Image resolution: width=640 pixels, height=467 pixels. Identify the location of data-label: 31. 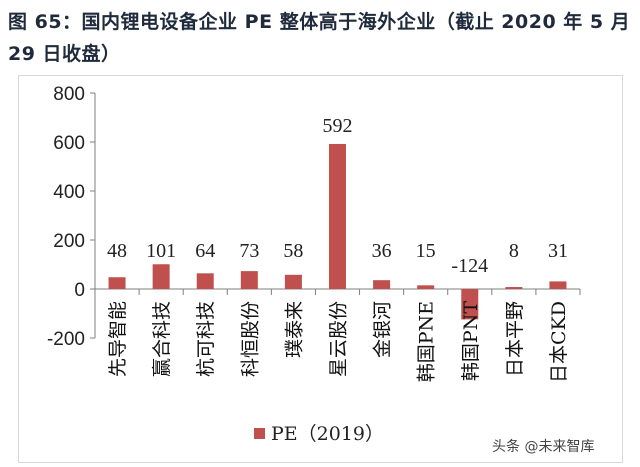
(558, 251).